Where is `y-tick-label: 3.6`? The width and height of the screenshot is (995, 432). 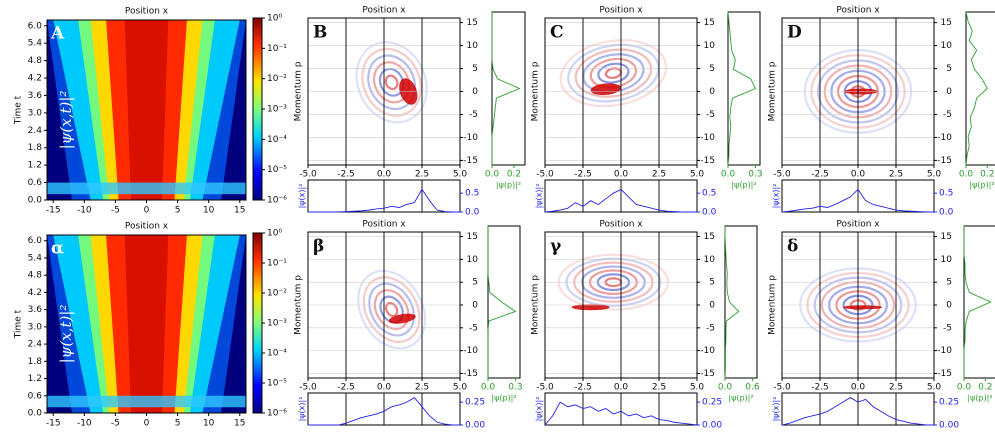
y-tick-label: 3.6 is located at coordinates (35, 310).